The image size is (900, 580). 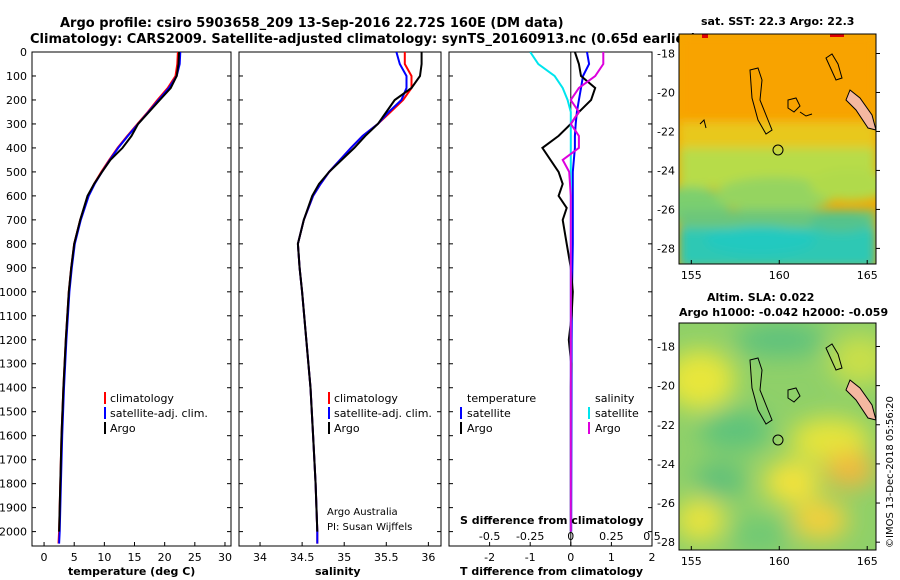 What do you see at coordinates (777, 436) in the screenshot?
I see `sla-map` at bounding box center [777, 436].